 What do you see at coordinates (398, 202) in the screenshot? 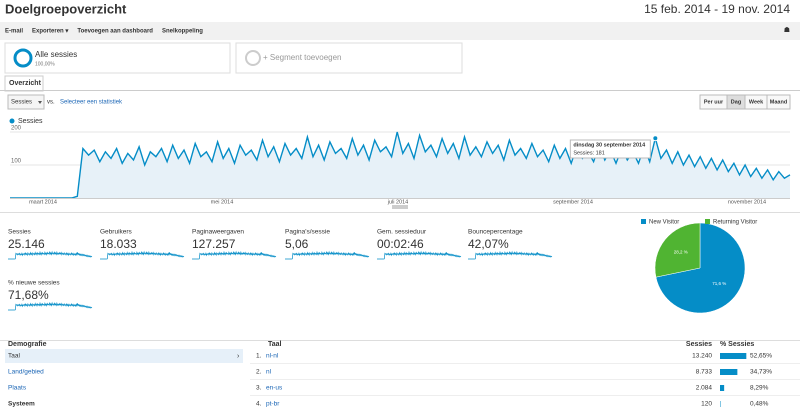
I see `x-tick-label: juli 2014` at bounding box center [398, 202].